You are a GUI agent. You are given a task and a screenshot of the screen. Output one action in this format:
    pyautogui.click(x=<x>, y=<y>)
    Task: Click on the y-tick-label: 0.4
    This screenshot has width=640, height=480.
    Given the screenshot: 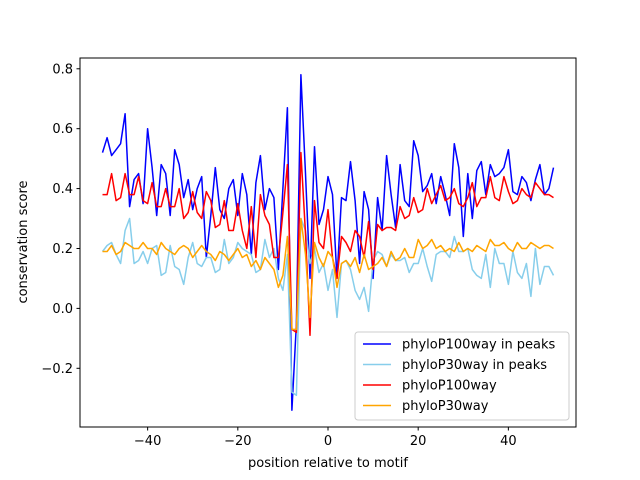 What is the action you would take?
    pyautogui.click(x=62, y=189)
    